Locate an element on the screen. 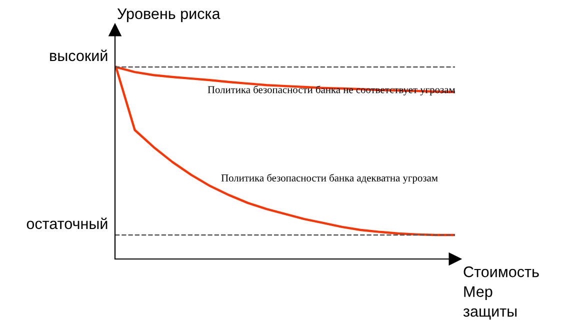 Image resolution: width=567 pixels, height=329 pixels. x-axis-title: Стоимость Мер защиты is located at coordinates (501, 293).